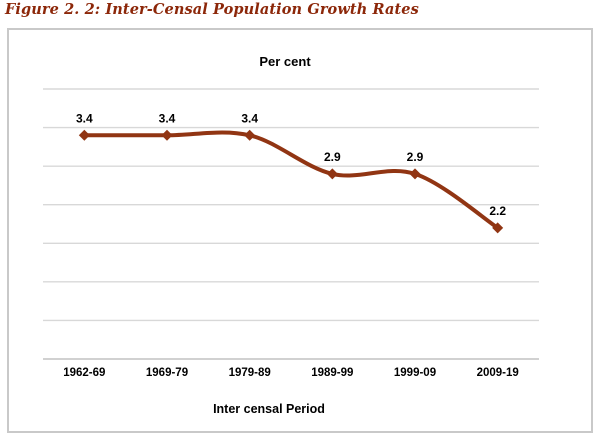  I want to click on data-label: 2.2, so click(497, 211).